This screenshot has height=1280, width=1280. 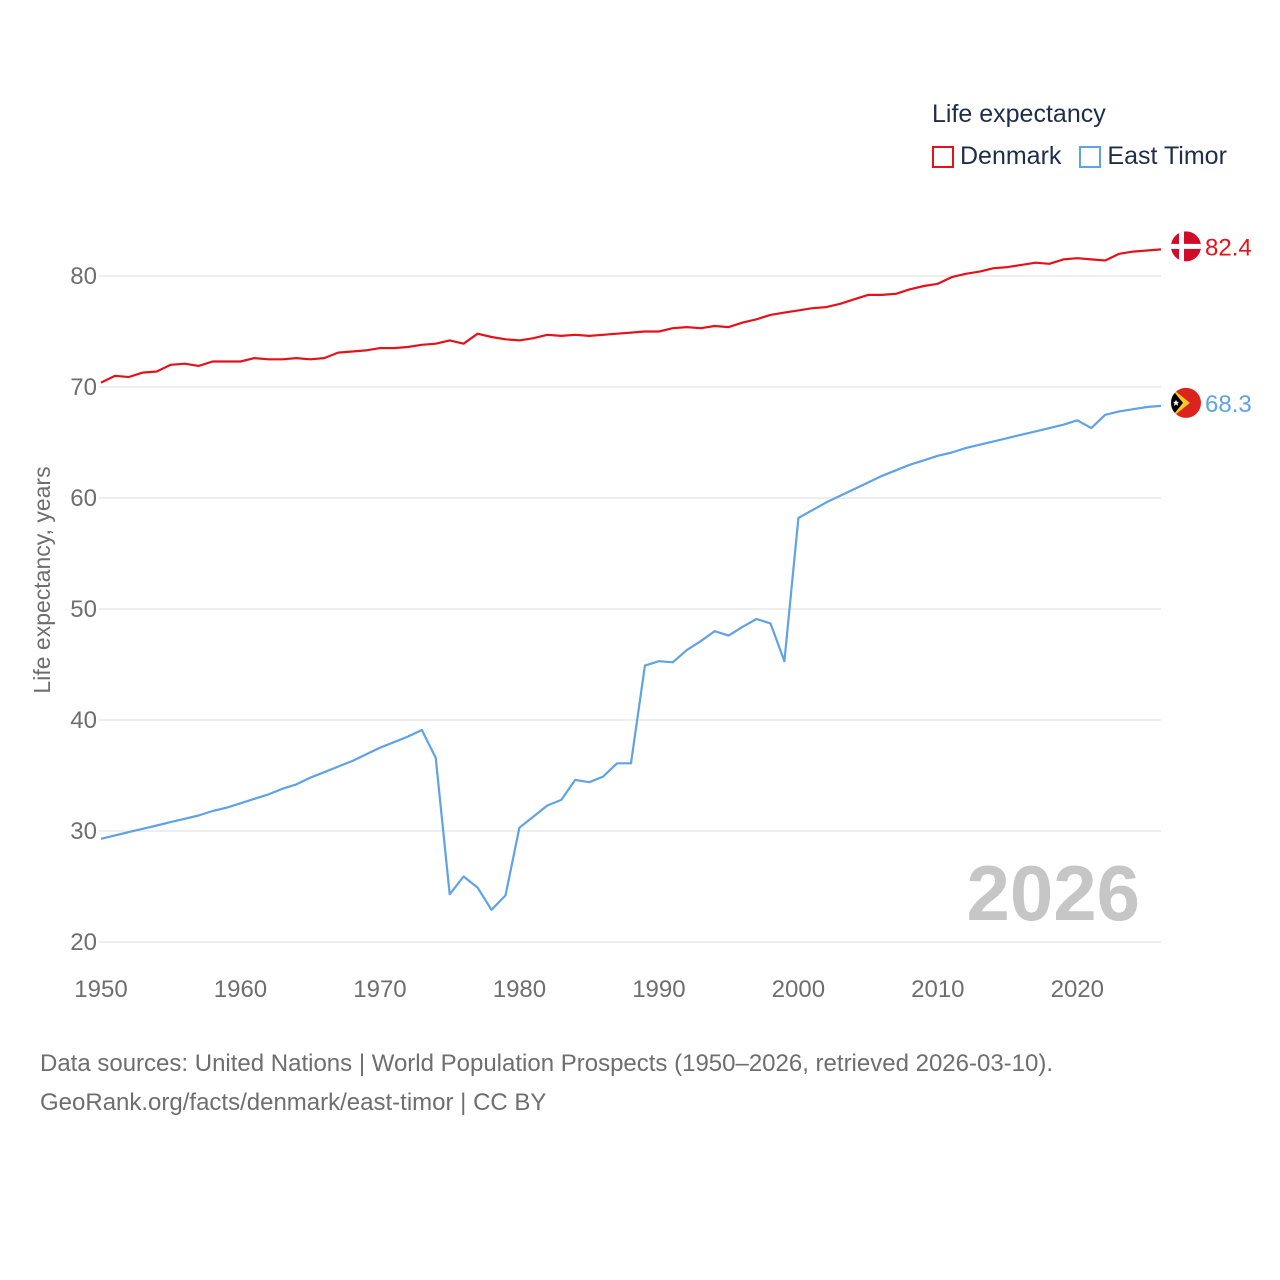 What do you see at coordinates (1019, 114) in the screenshot?
I see `legend-title: Life expectancy` at bounding box center [1019, 114].